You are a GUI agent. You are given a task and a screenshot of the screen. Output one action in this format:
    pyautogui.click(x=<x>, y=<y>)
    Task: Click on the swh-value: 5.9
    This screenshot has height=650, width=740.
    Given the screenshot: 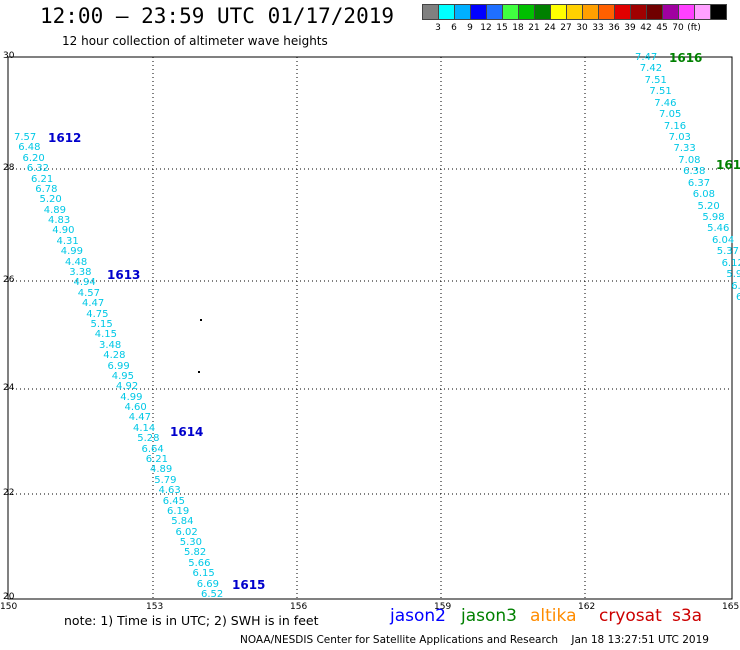 What is the action you would take?
    pyautogui.click(x=733, y=275)
    